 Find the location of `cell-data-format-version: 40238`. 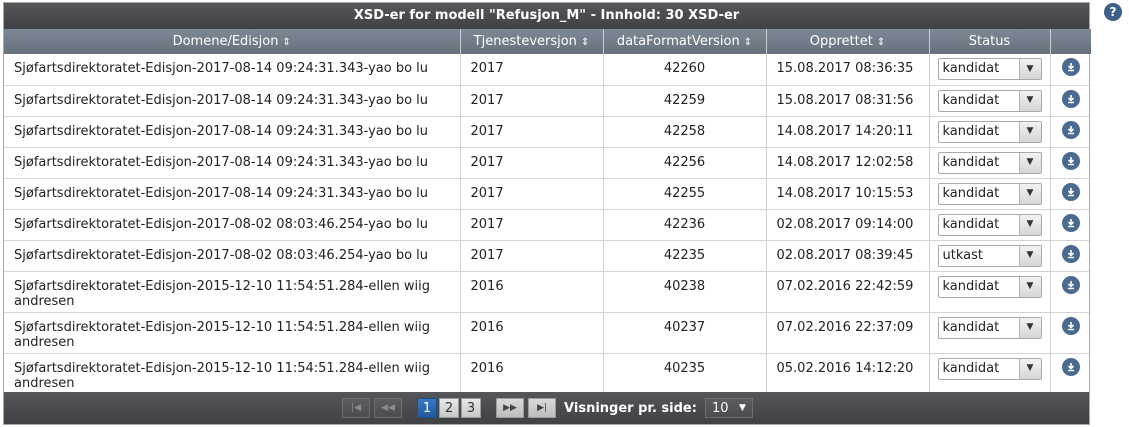

cell-data-format-version: 40238 is located at coordinates (685, 292).